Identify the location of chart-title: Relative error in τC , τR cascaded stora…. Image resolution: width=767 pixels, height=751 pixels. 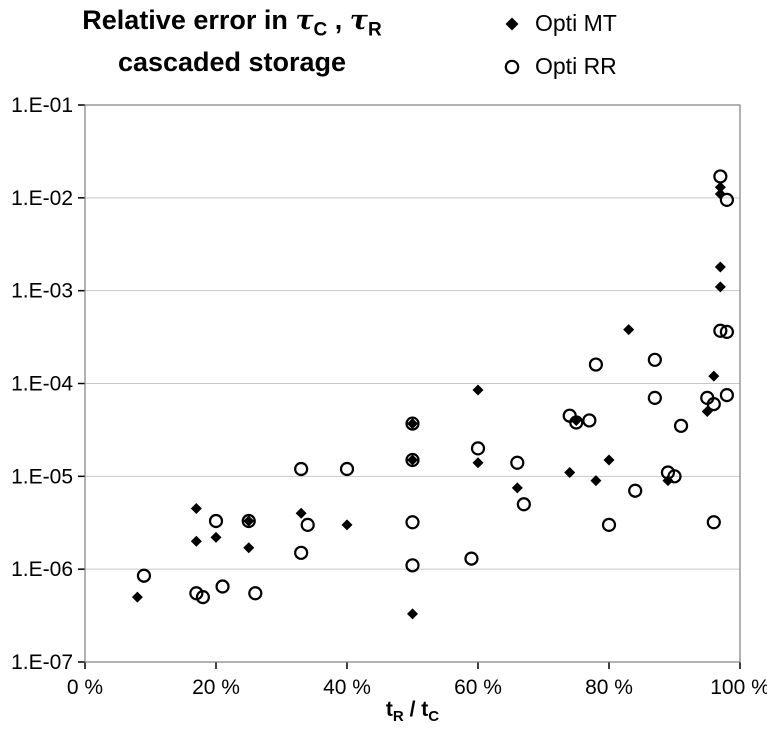
(232, 41).